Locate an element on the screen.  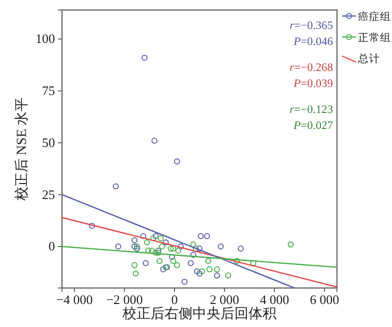
annotation: P=0.046 is located at coordinates (313, 42).